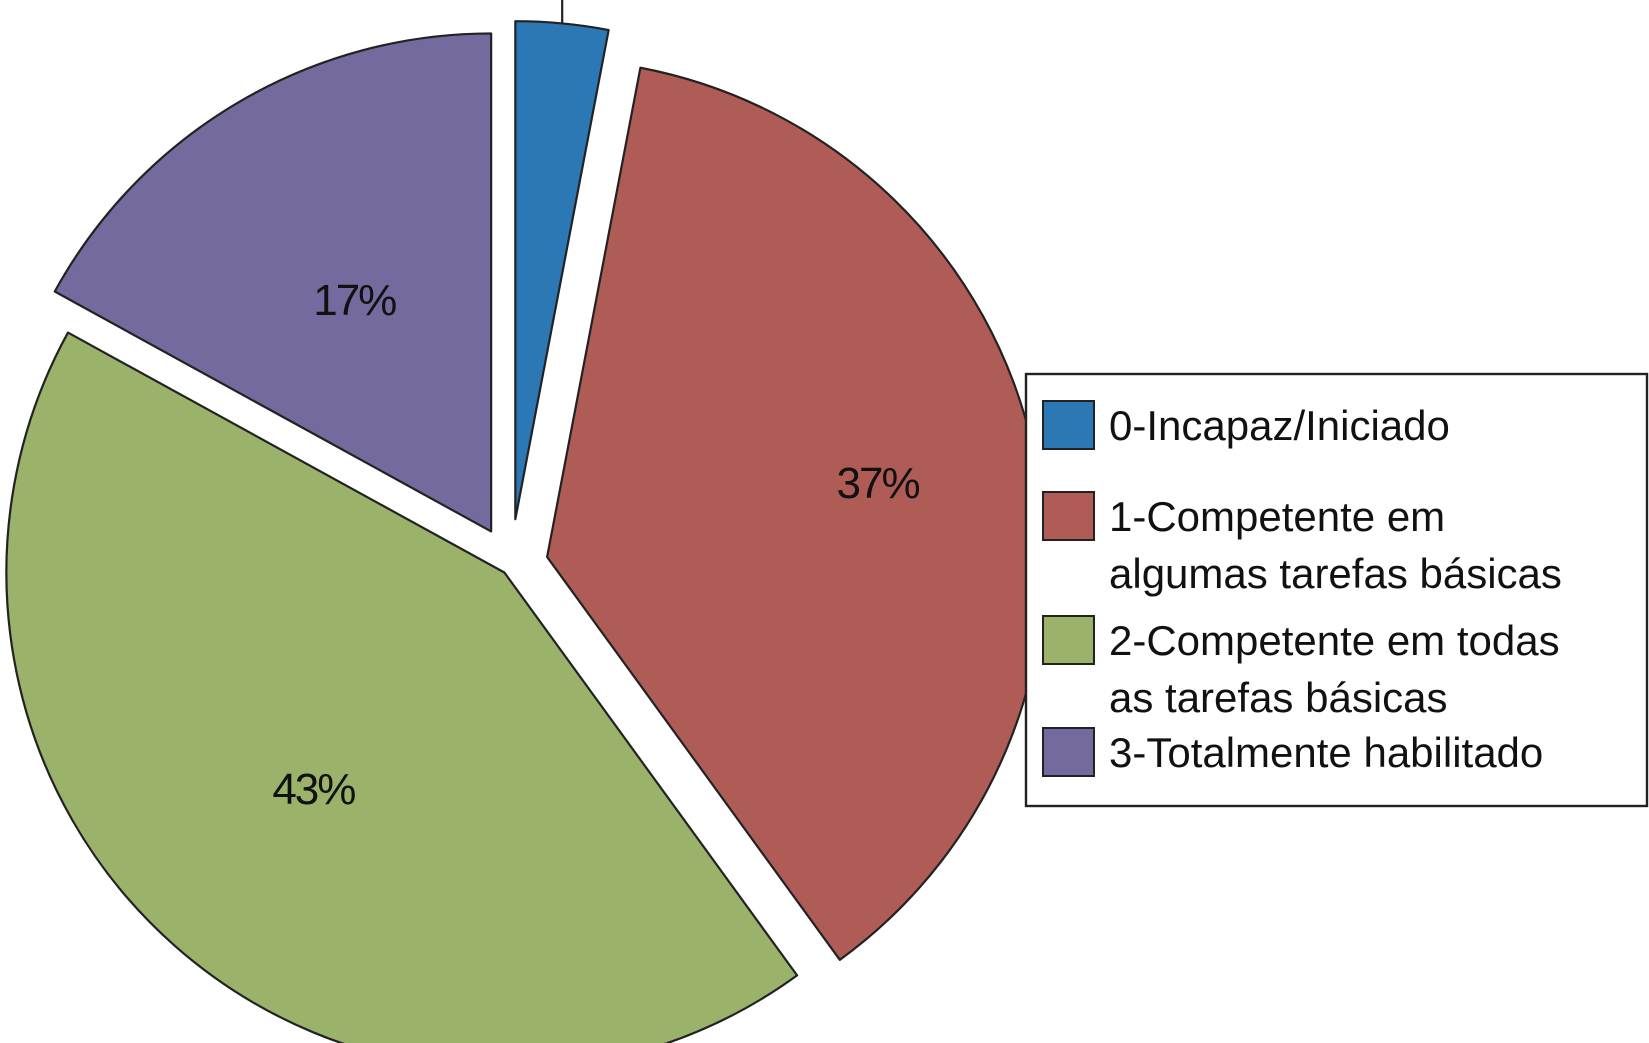 Image resolution: width=1649 pixels, height=1043 pixels. Describe the element at coordinates (1335, 573) in the screenshot. I see `legend-label-1-line-1: algumas tarefas básicas` at that location.